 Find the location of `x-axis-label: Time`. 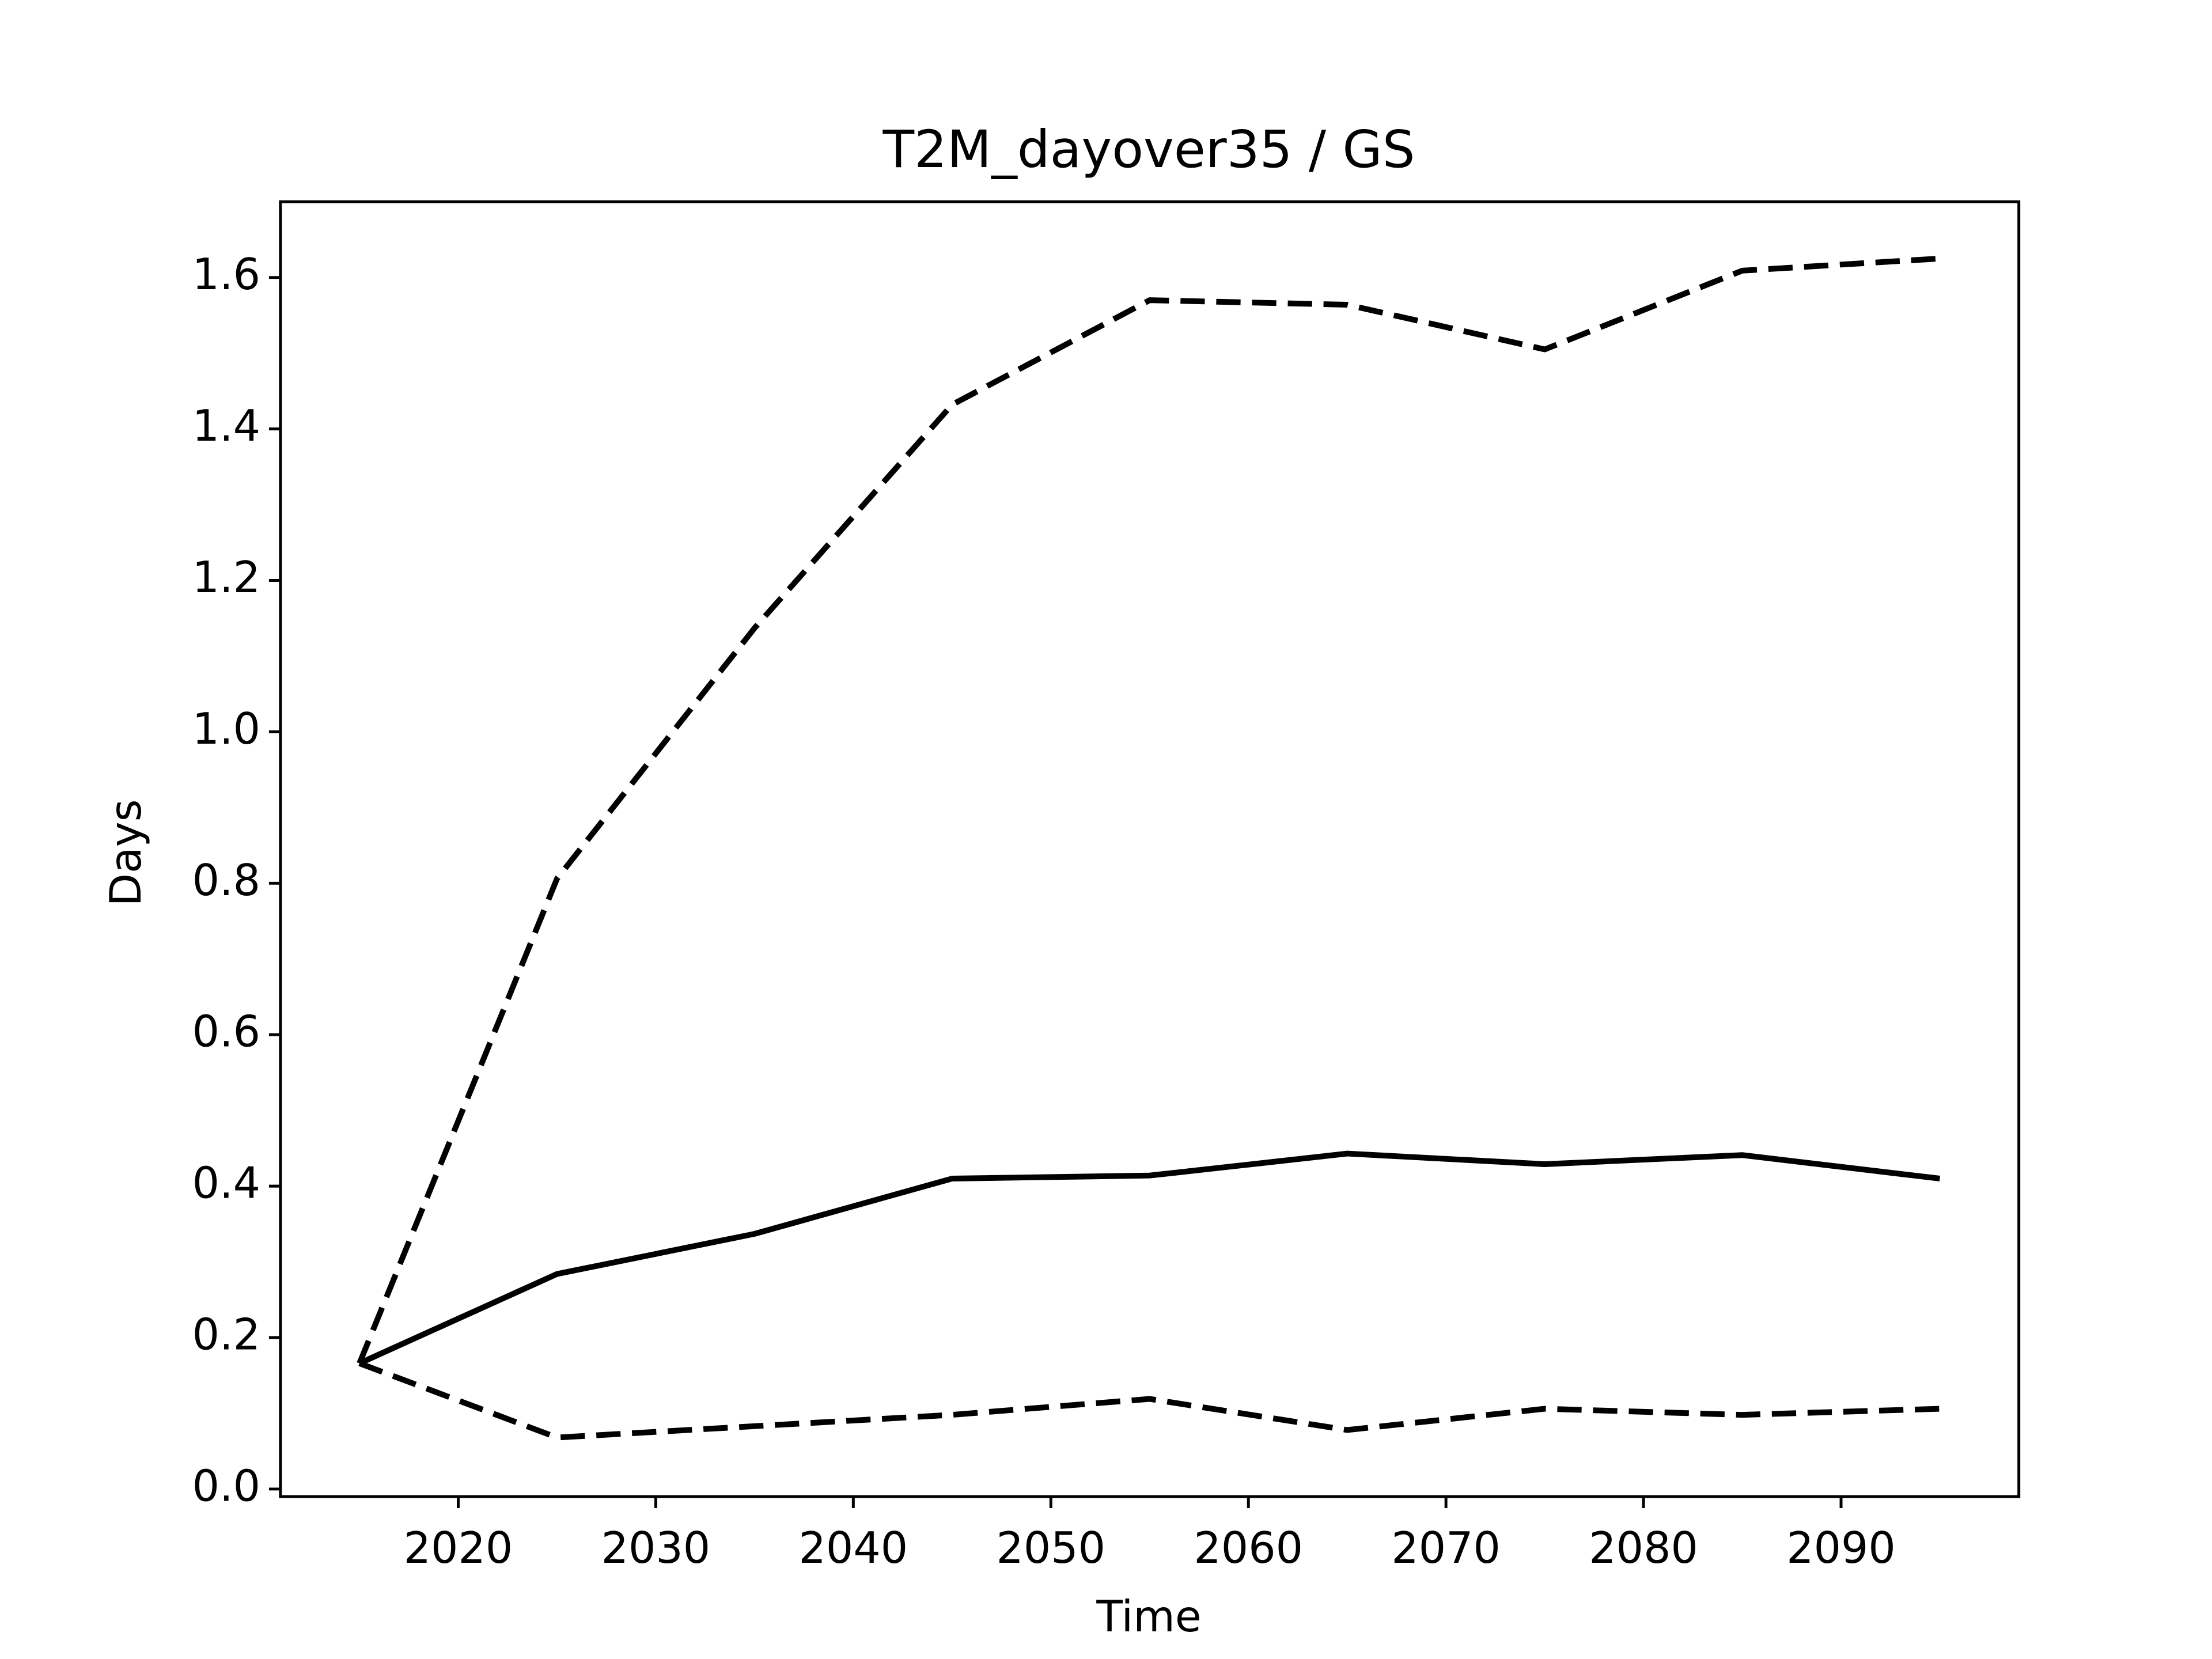

x-axis-label: Time is located at coordinates (1148, 1617).